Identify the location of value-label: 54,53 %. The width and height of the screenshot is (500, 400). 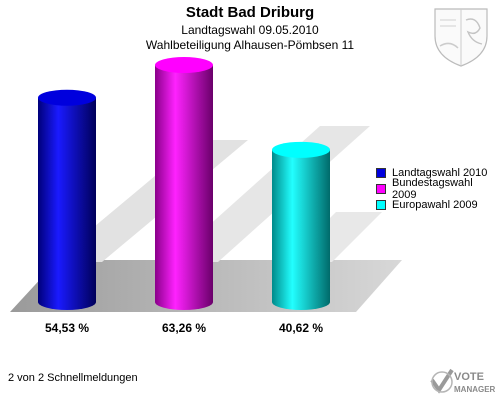
(67, 328).